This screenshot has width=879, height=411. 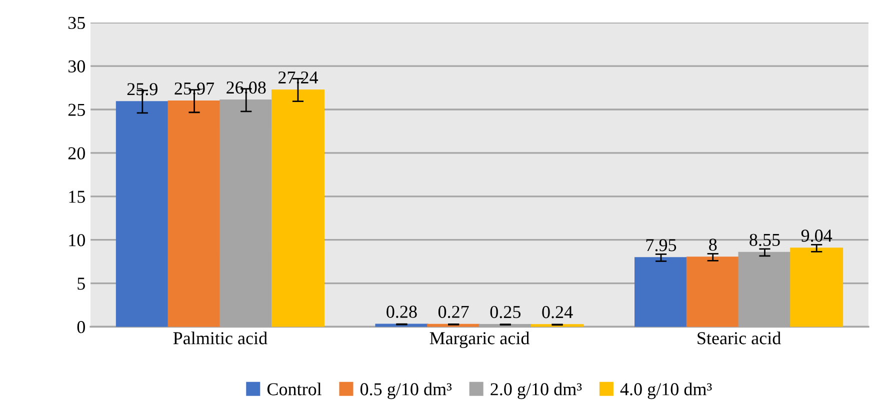 What do you see at coordinates (505, 312) in the screenshot?
I see `data-label: 0.25` at bounding box center [505, 312].